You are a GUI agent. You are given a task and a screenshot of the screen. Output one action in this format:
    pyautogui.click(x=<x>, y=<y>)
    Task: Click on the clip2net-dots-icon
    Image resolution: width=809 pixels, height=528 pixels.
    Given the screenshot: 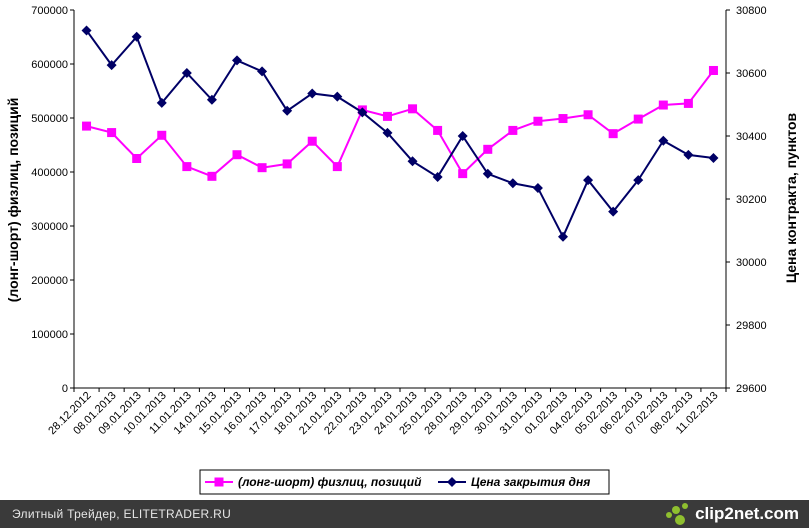 What is the action you would take?
    pyautogui.click(x=679, y=514)
    